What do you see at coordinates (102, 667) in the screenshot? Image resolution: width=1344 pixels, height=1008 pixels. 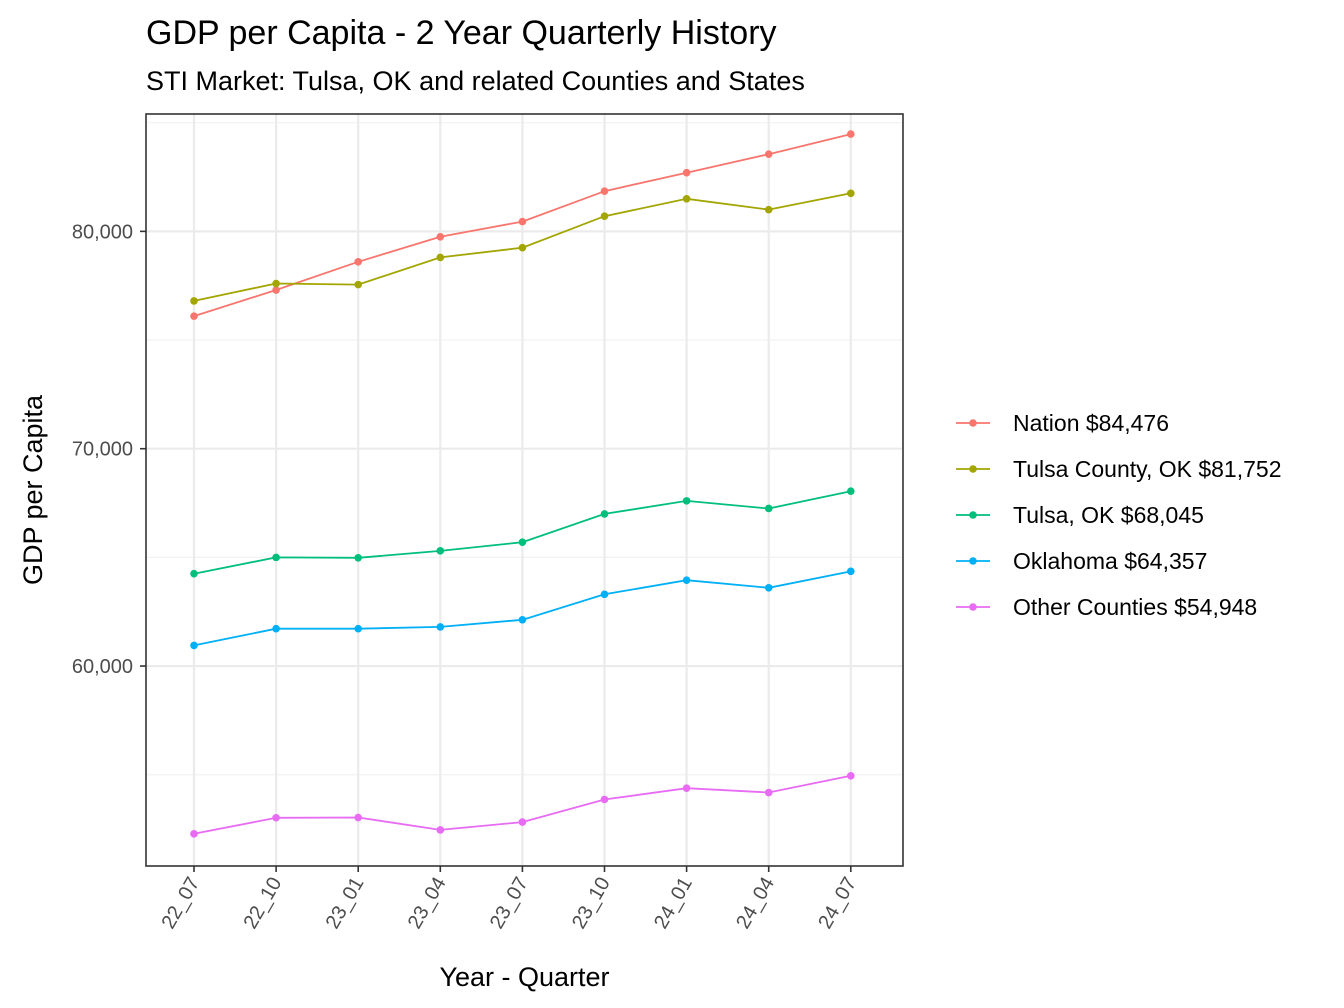 I see `y-tick-label: 60,000` at bounding box center [102, 667].